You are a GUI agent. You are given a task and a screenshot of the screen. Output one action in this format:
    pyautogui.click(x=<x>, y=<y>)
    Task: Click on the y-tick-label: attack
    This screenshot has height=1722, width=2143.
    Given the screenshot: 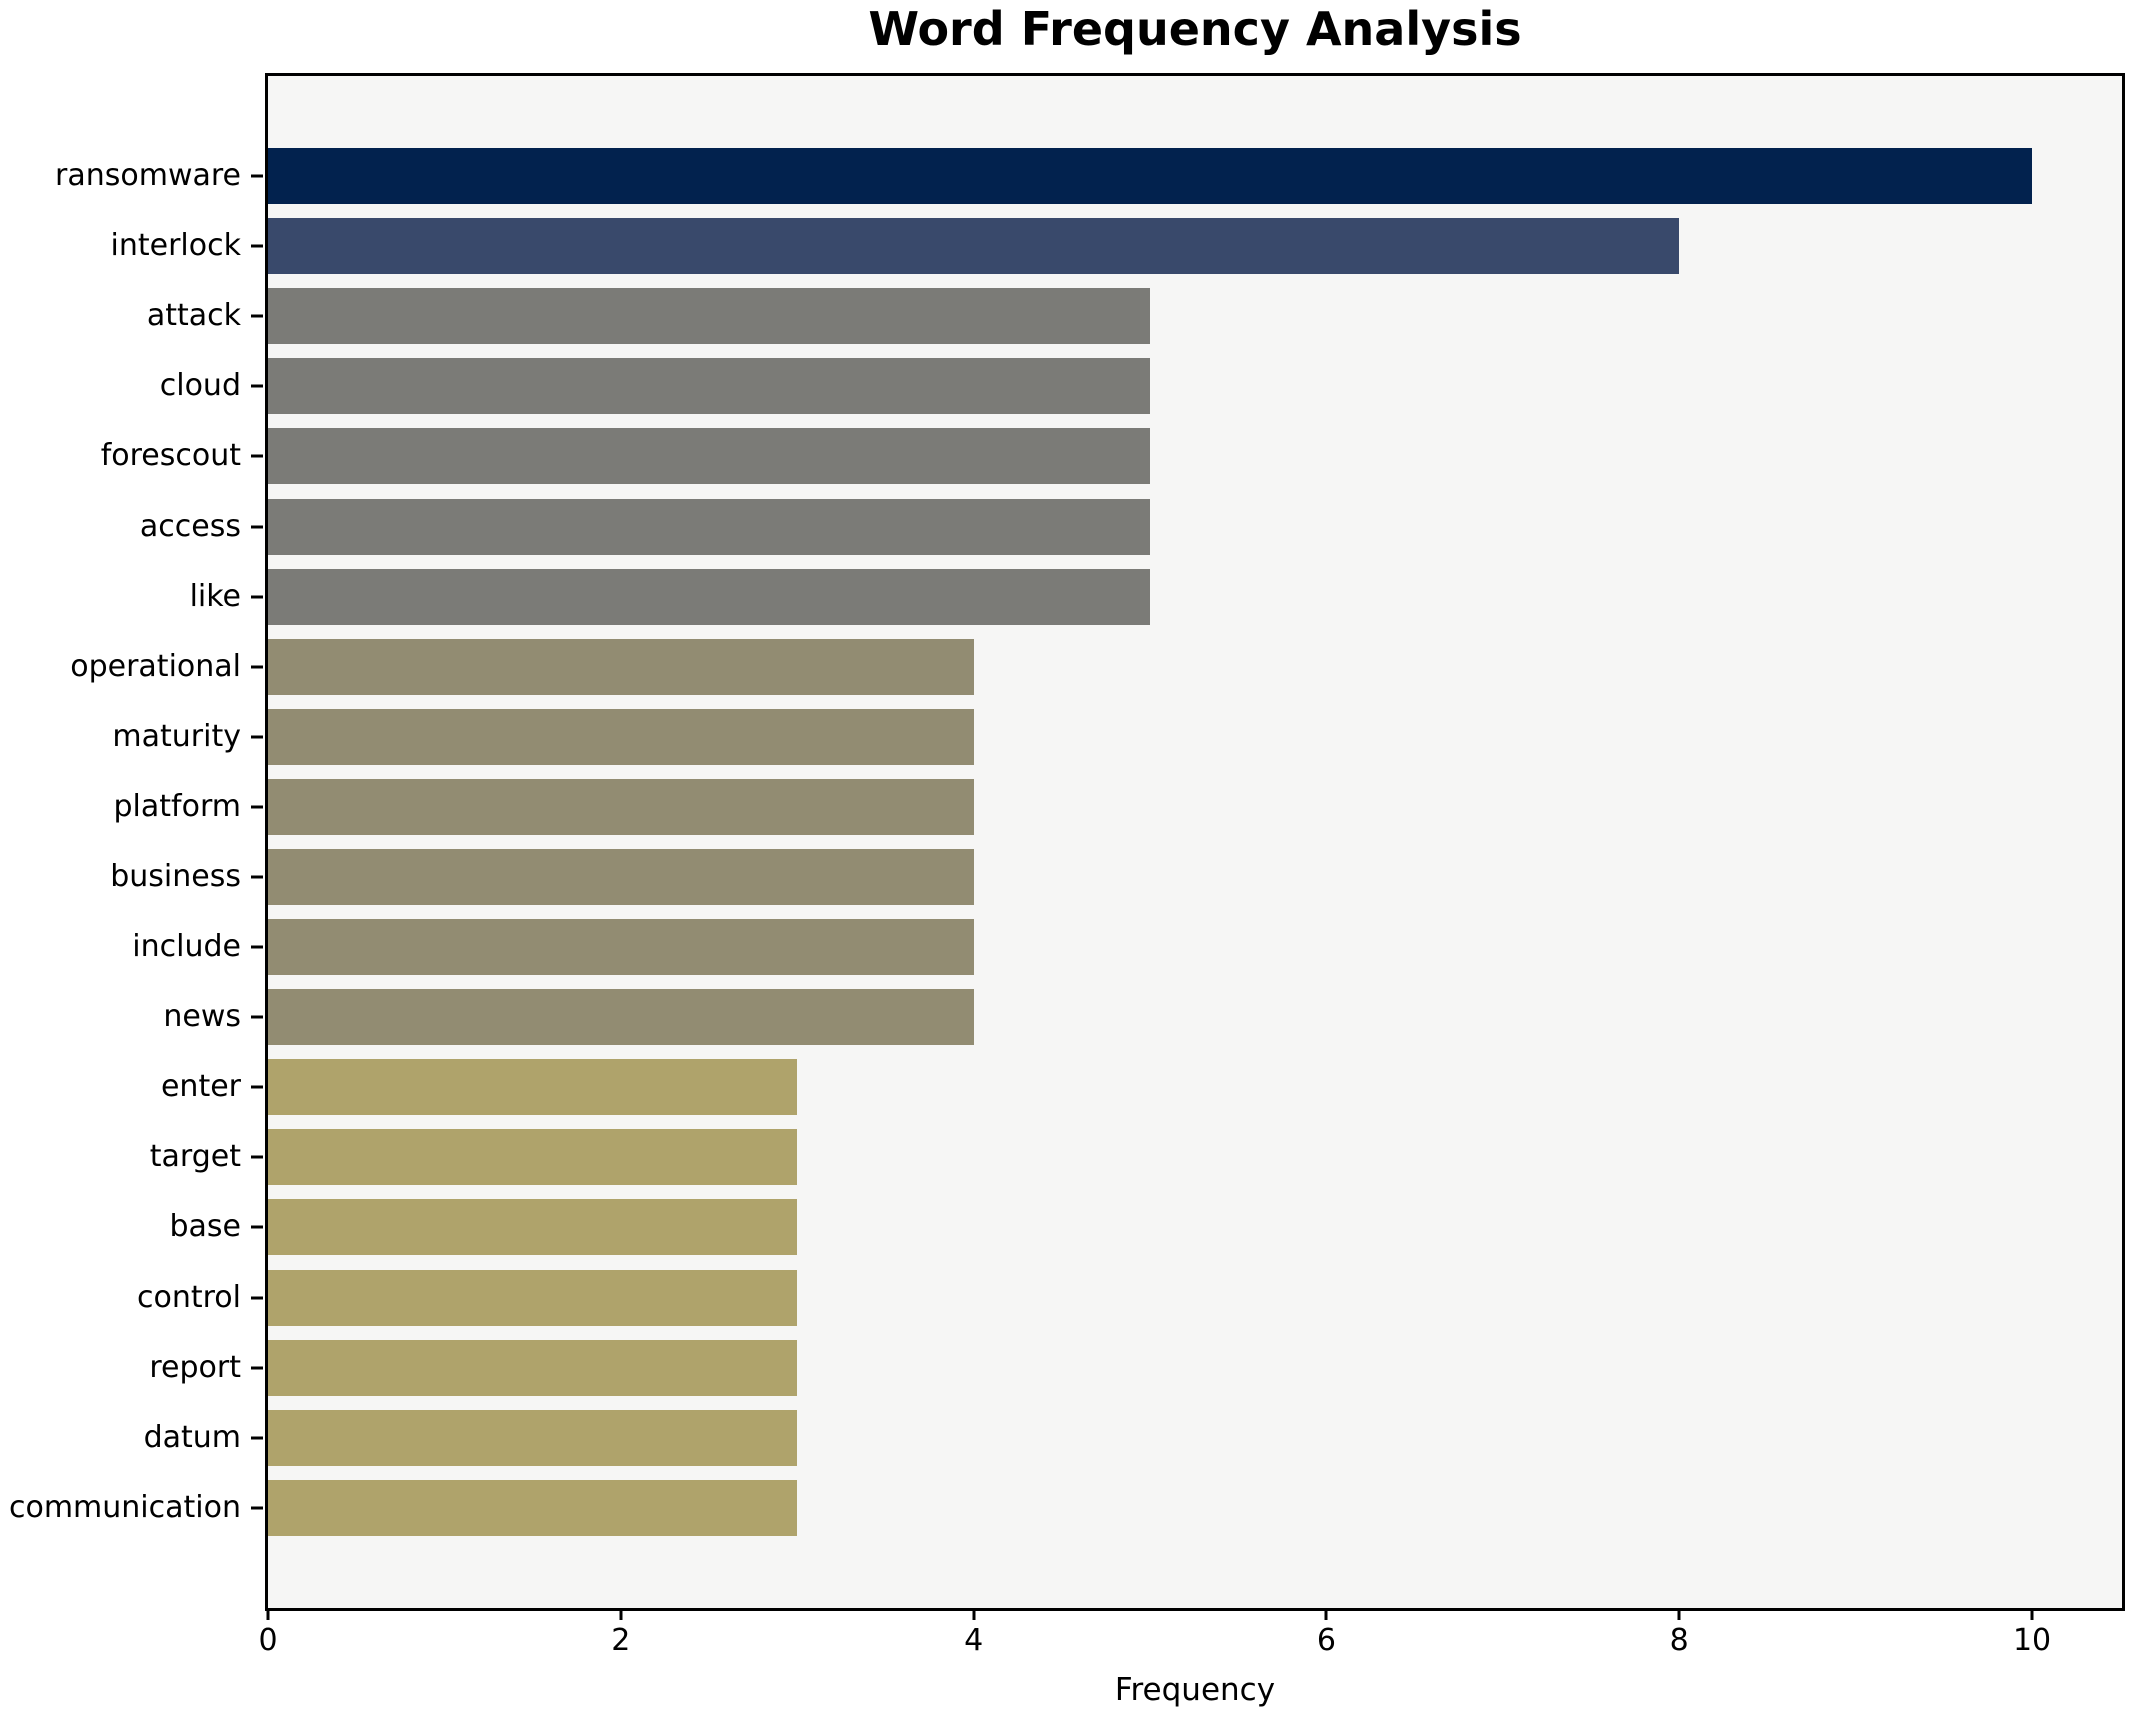 What is the action you would take?
    pyautogui.click(x=193, y=316)
    